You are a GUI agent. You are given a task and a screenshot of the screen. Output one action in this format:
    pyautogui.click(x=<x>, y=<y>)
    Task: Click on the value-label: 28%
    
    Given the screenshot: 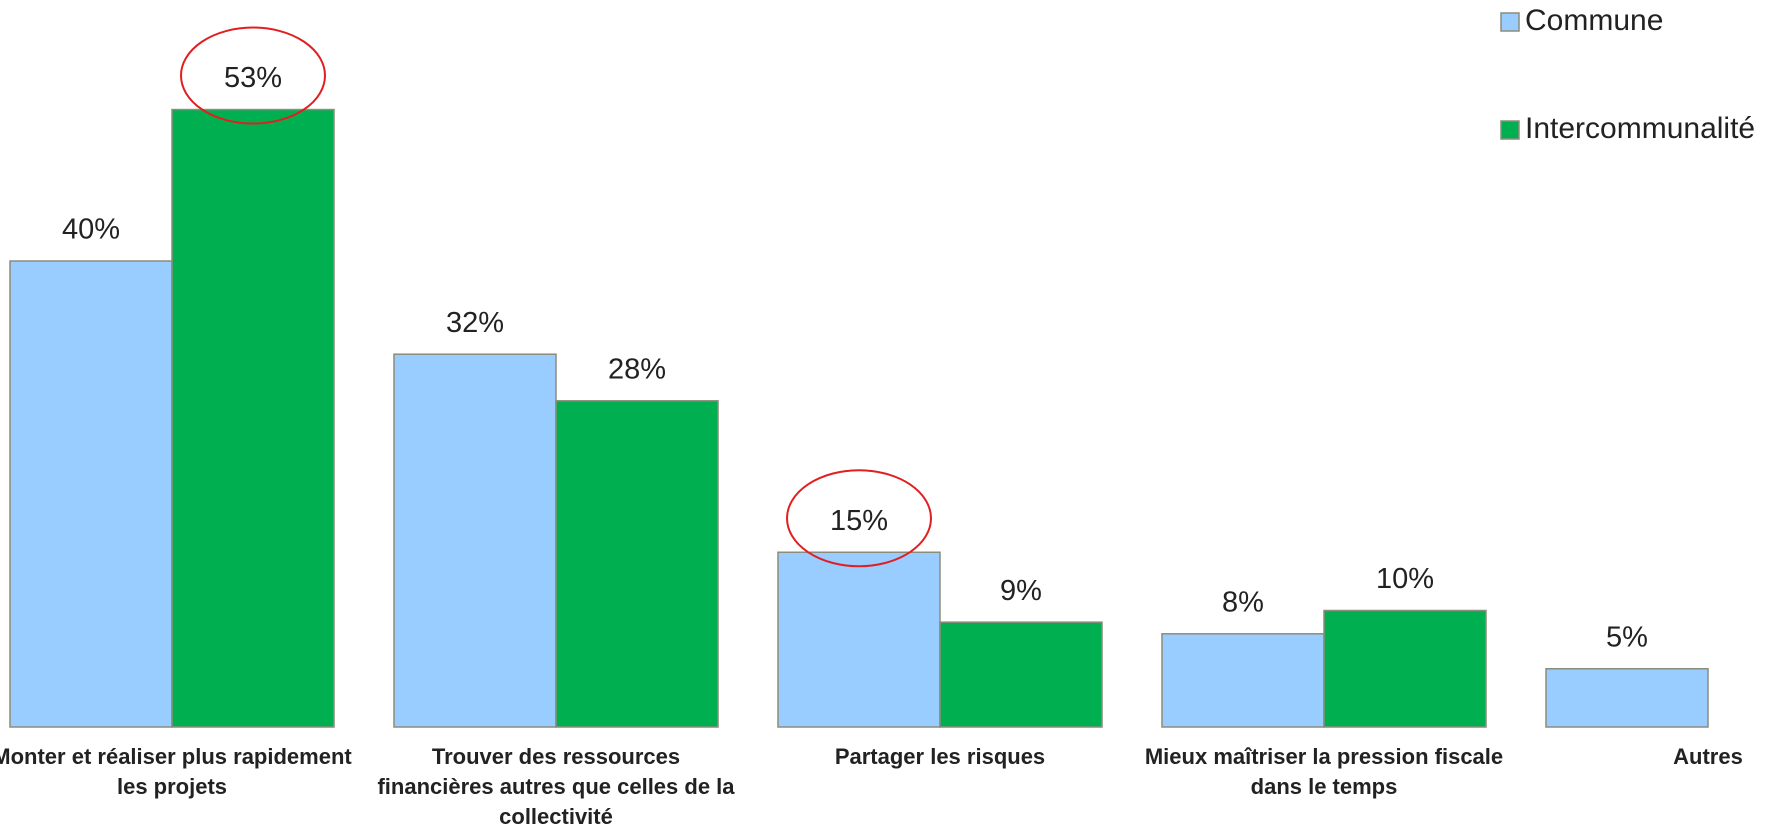 What is the action you would take?
    pyautogui.click(x=637, y=369)
    